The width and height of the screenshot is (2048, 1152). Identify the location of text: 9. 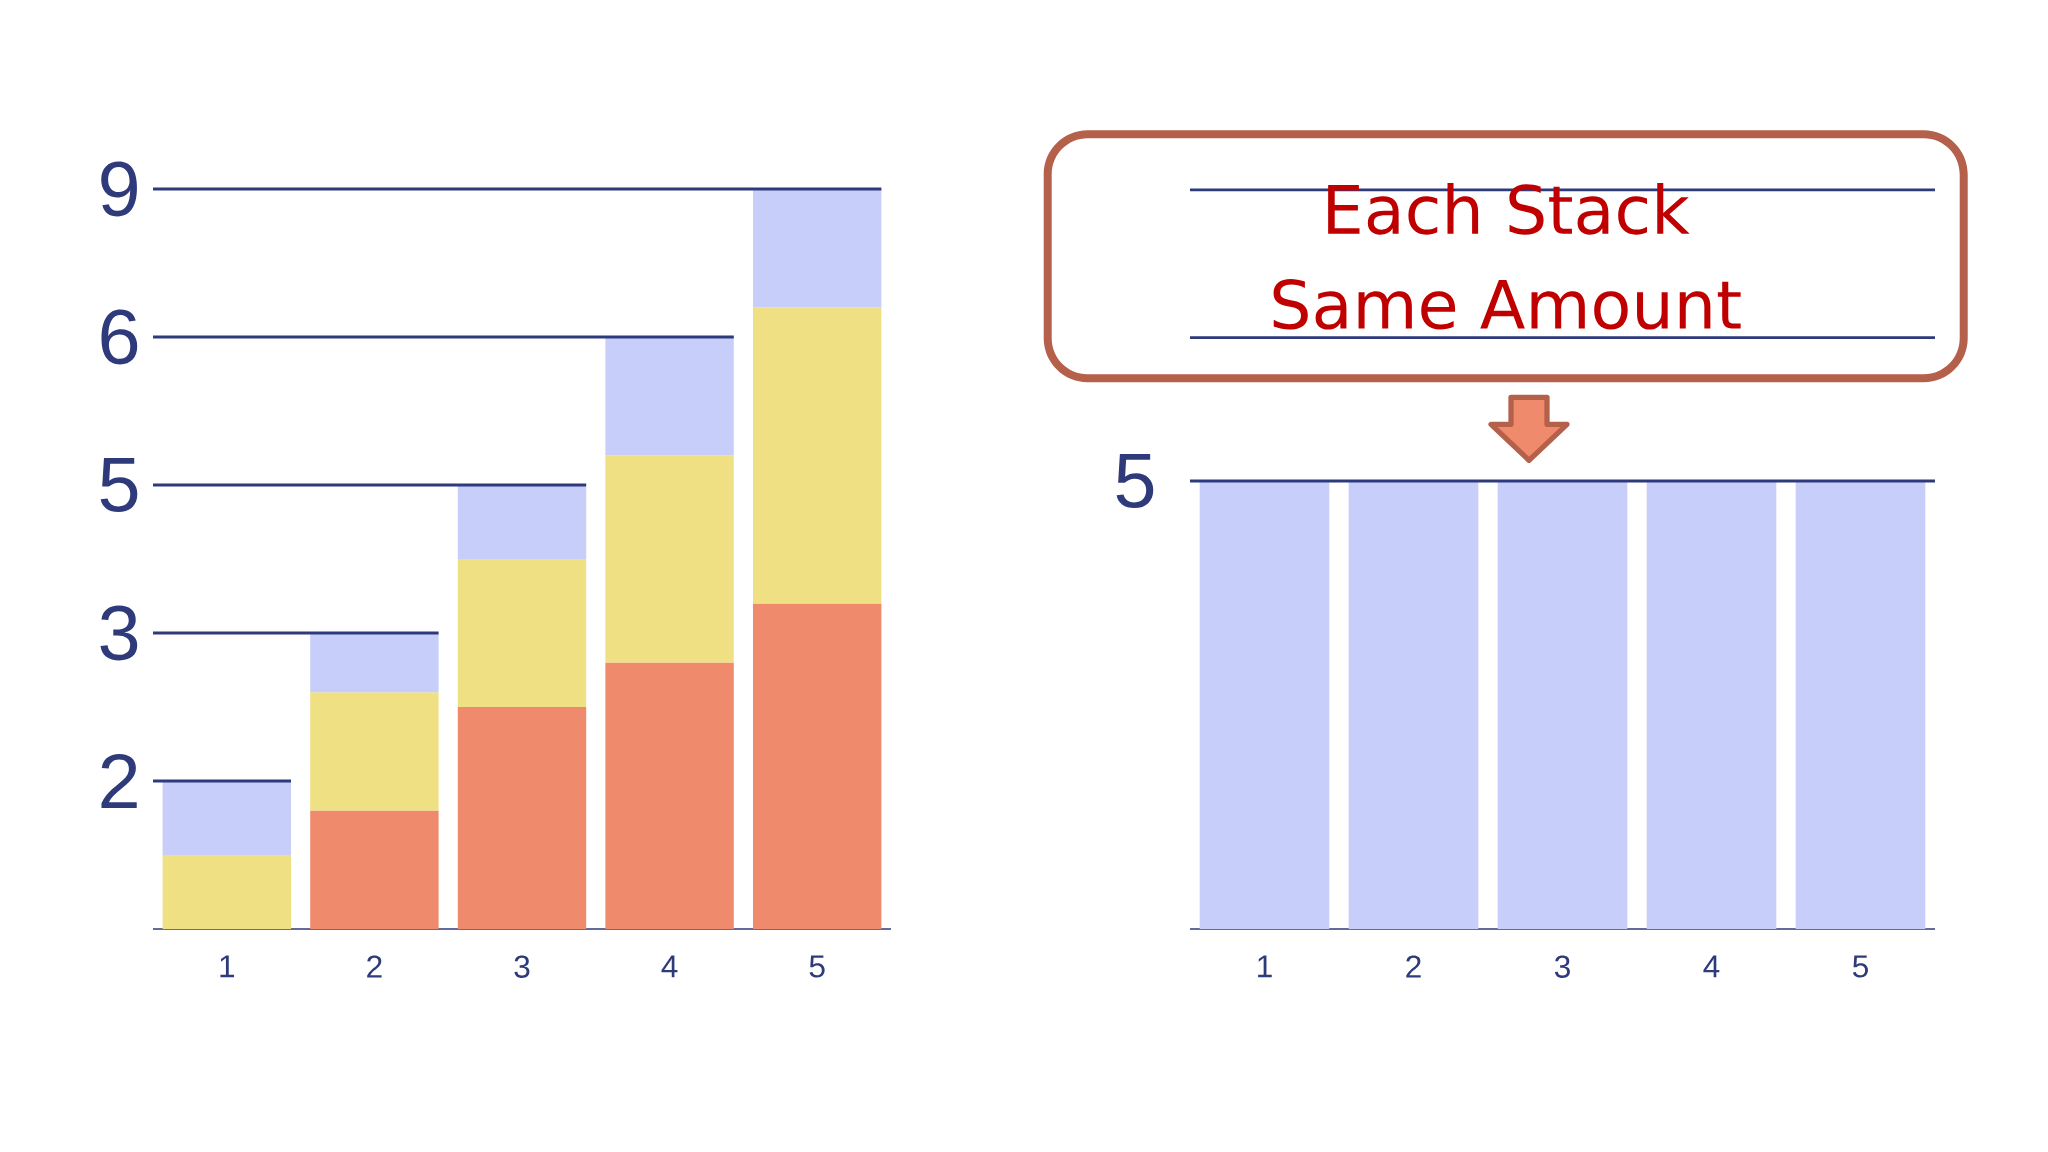
(119, 189).